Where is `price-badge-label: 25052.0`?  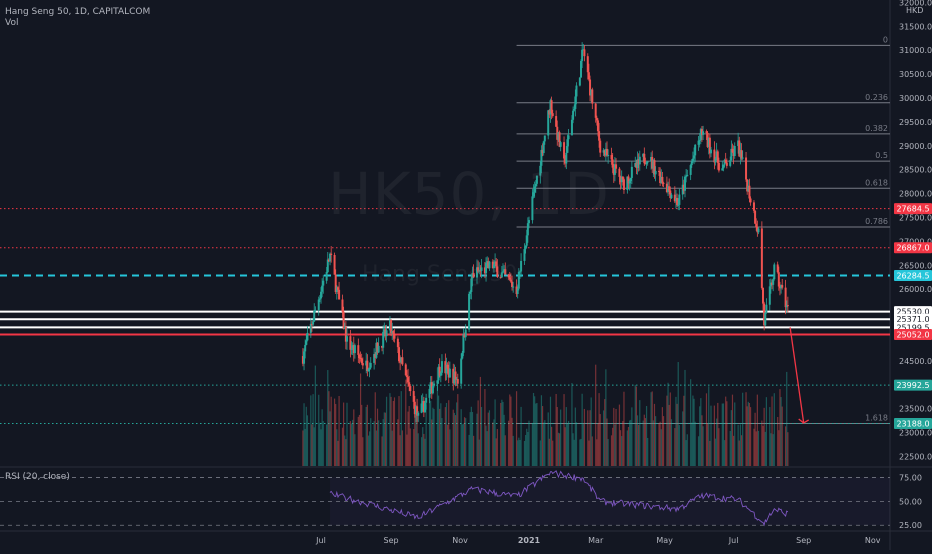
price-badge-label: 25052.0 is located at coordinates (912, 334).